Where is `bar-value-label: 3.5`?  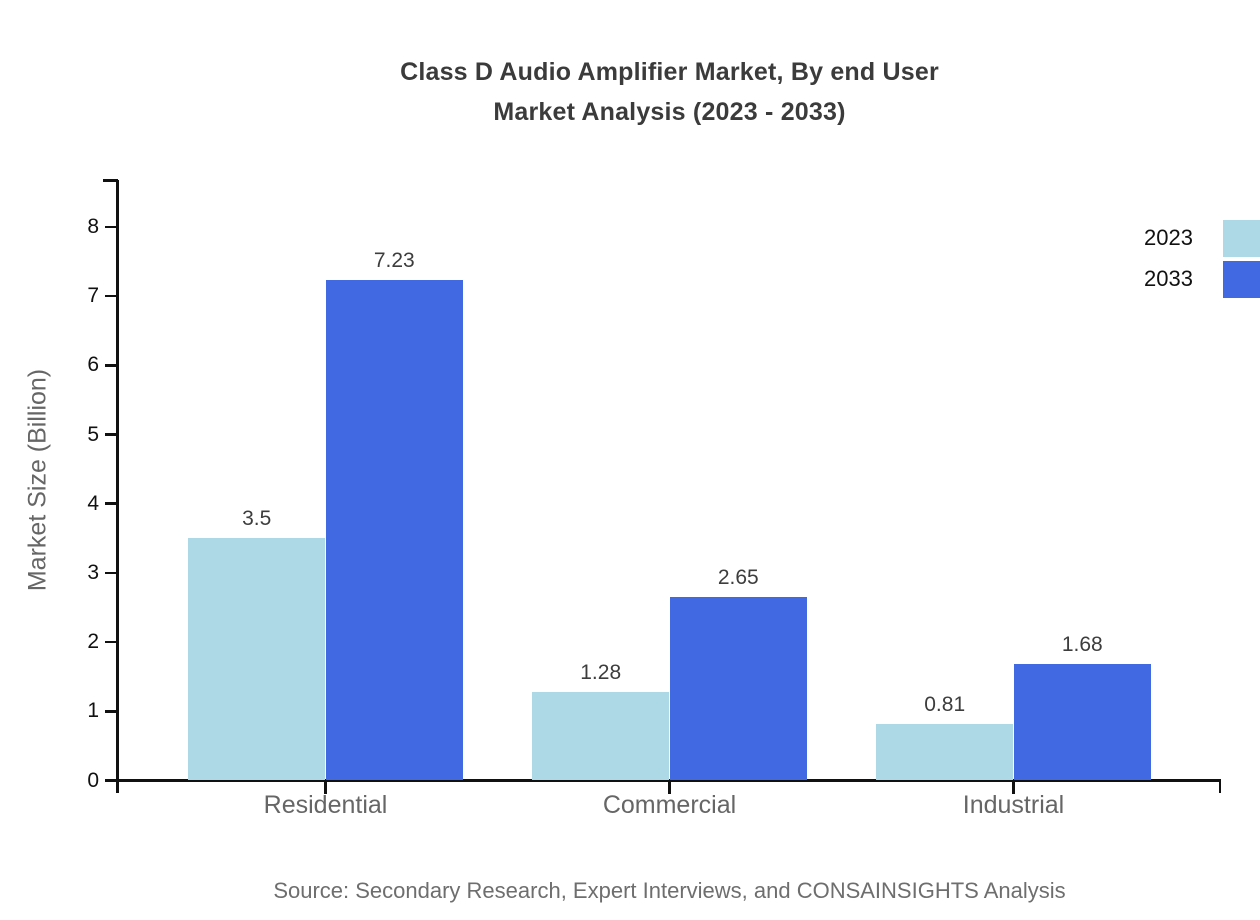 bar-value-label: 3.5 is located at coordinates (257, 519).